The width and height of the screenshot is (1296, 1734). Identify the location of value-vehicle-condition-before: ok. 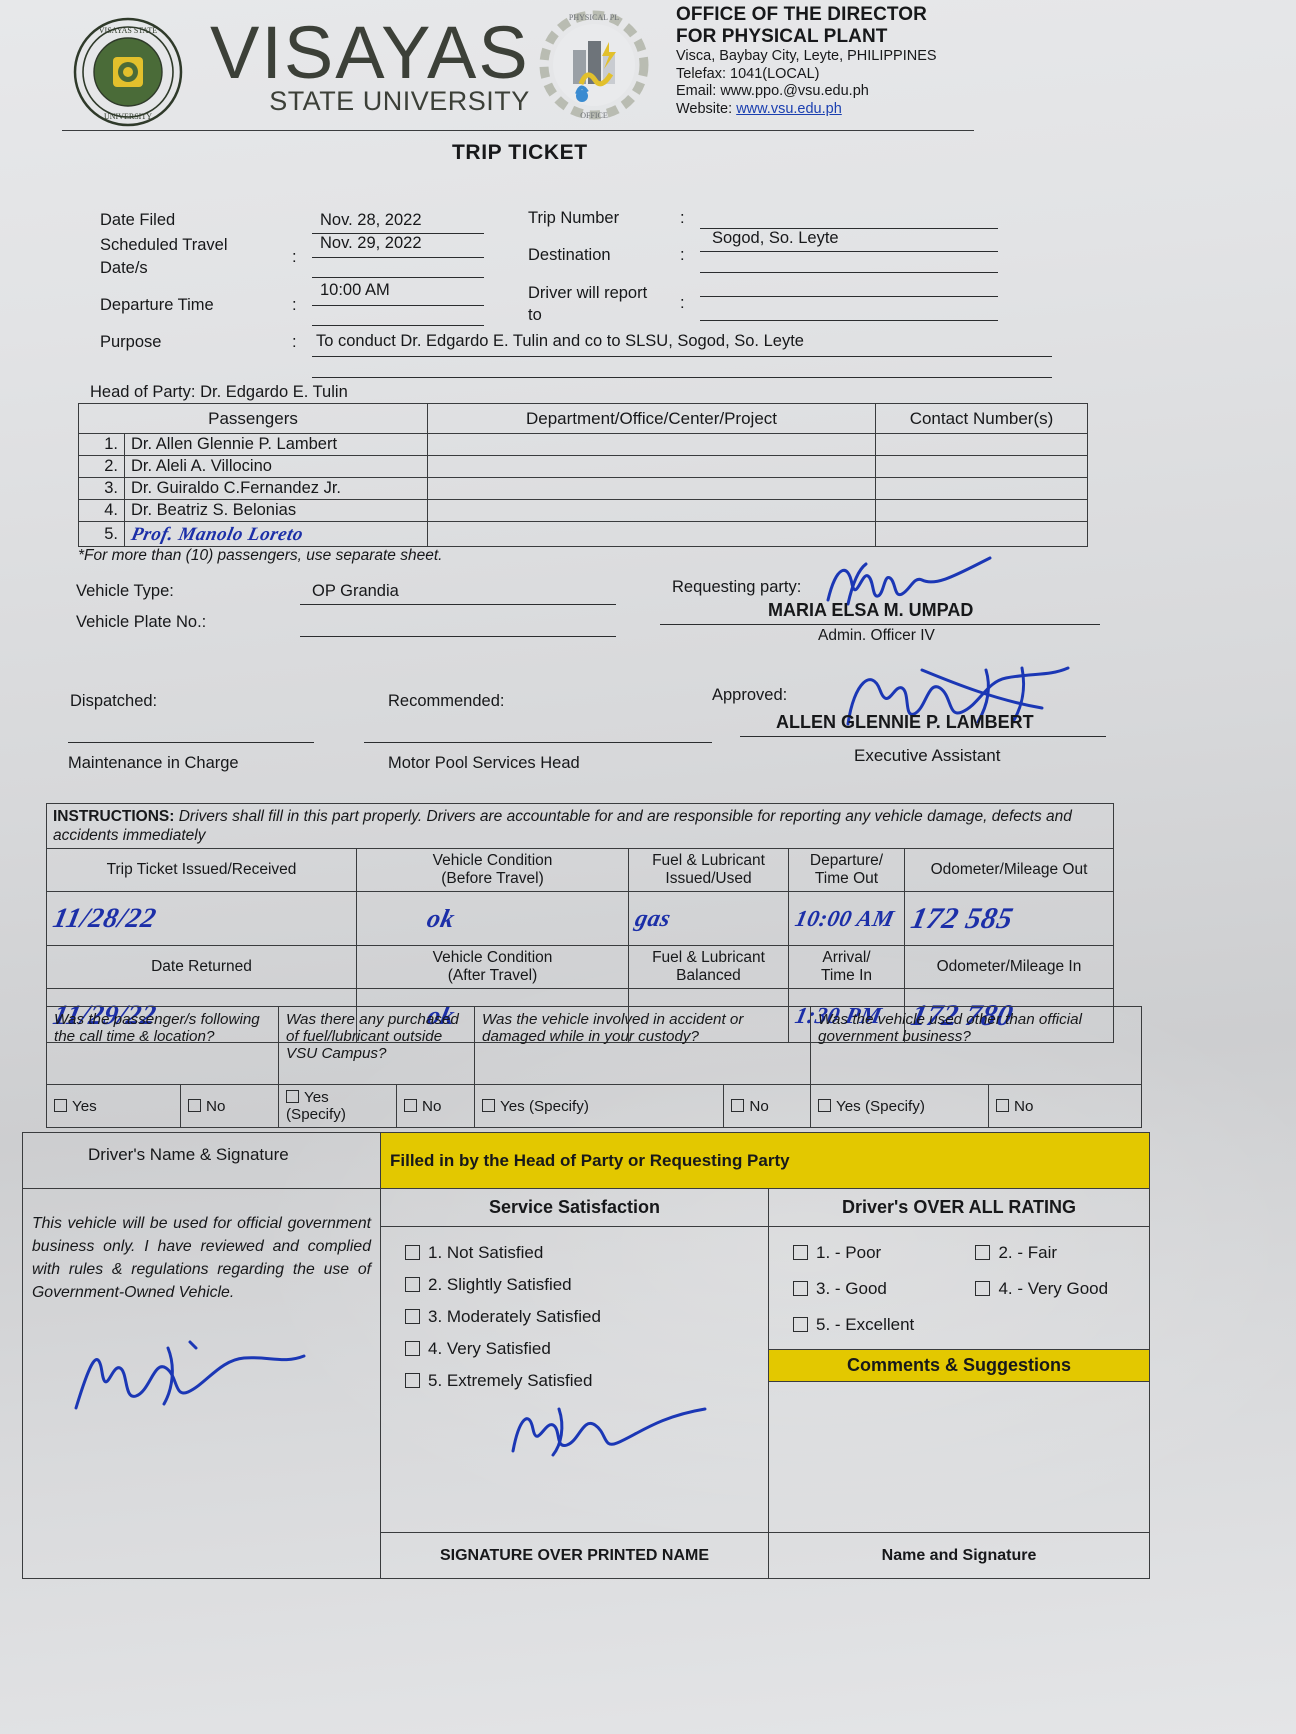
(492, 918).